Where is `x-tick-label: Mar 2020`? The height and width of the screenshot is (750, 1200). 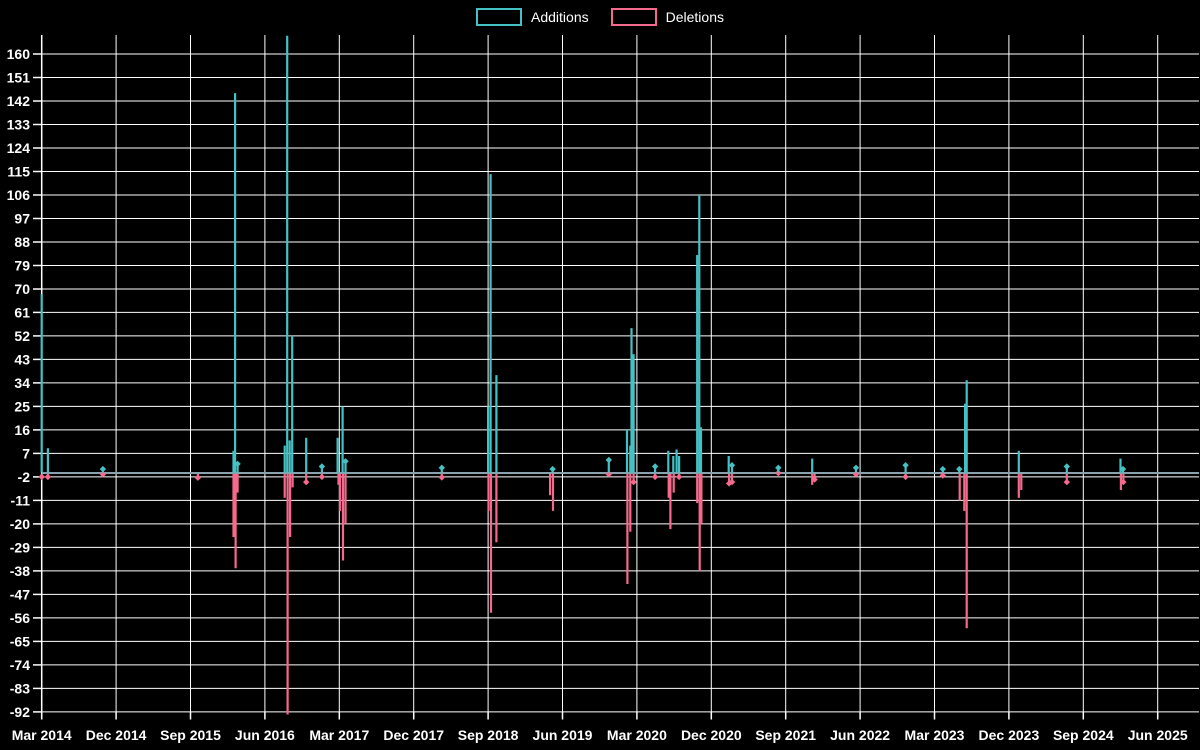
x-tick-label: Mar 2020 is located at coordinates (637, 735).